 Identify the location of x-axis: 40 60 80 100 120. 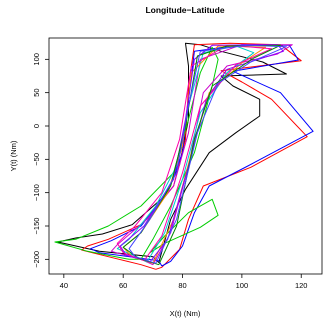
(184, 282).